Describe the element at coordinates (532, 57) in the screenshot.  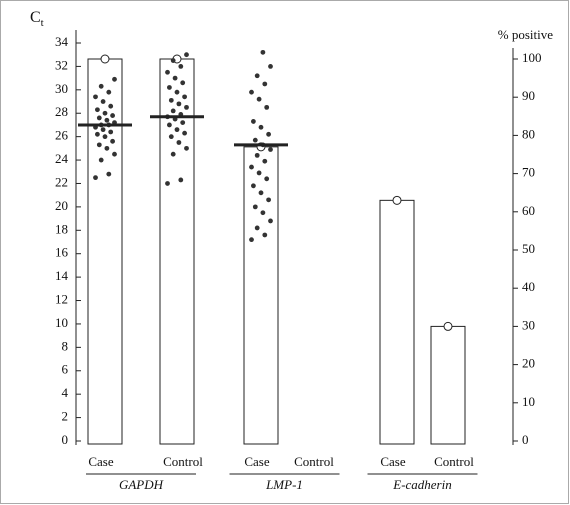
I see `y2-tick-label: 100` at that location.